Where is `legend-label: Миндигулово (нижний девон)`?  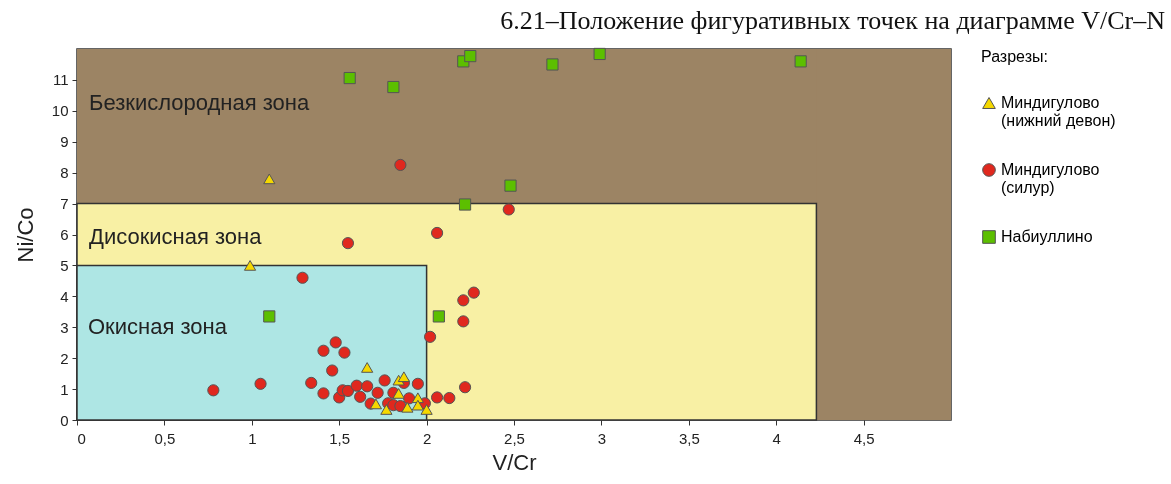
legend-label: Миндигулово (нижний девон) is located at coordinates (1058, 111).